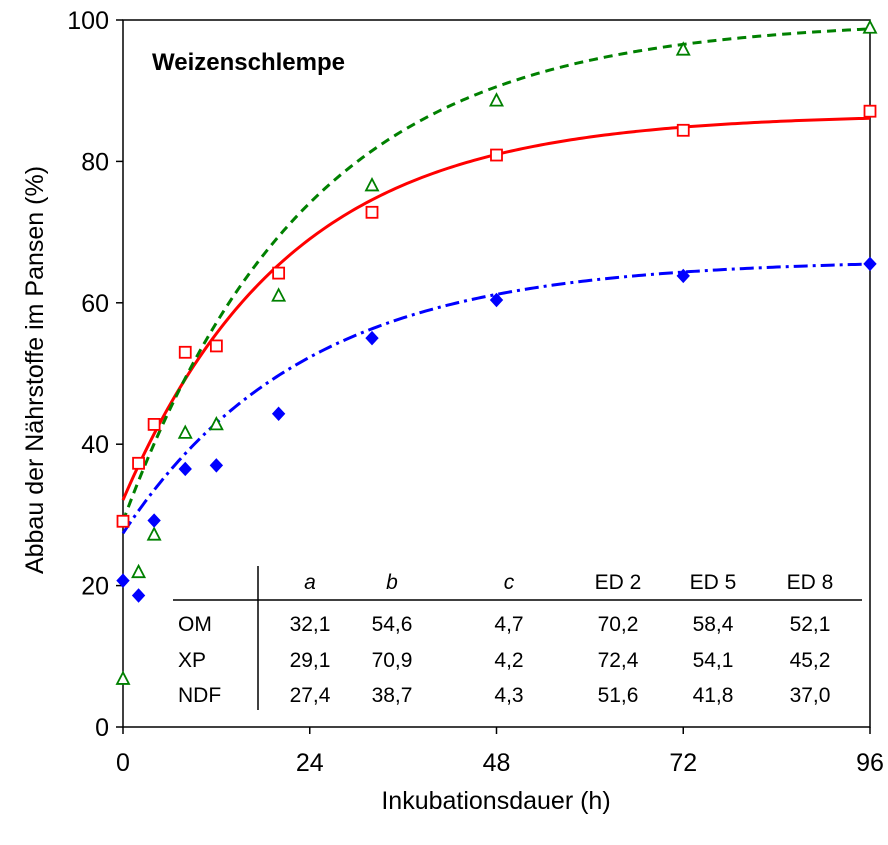 Image resolution: width=888 pixels, height=845 pixels. Describe the element at coordinates (495, 801) in the screenshot. I see `x-axis-label: Inkubationsdauer (h)` at that location.